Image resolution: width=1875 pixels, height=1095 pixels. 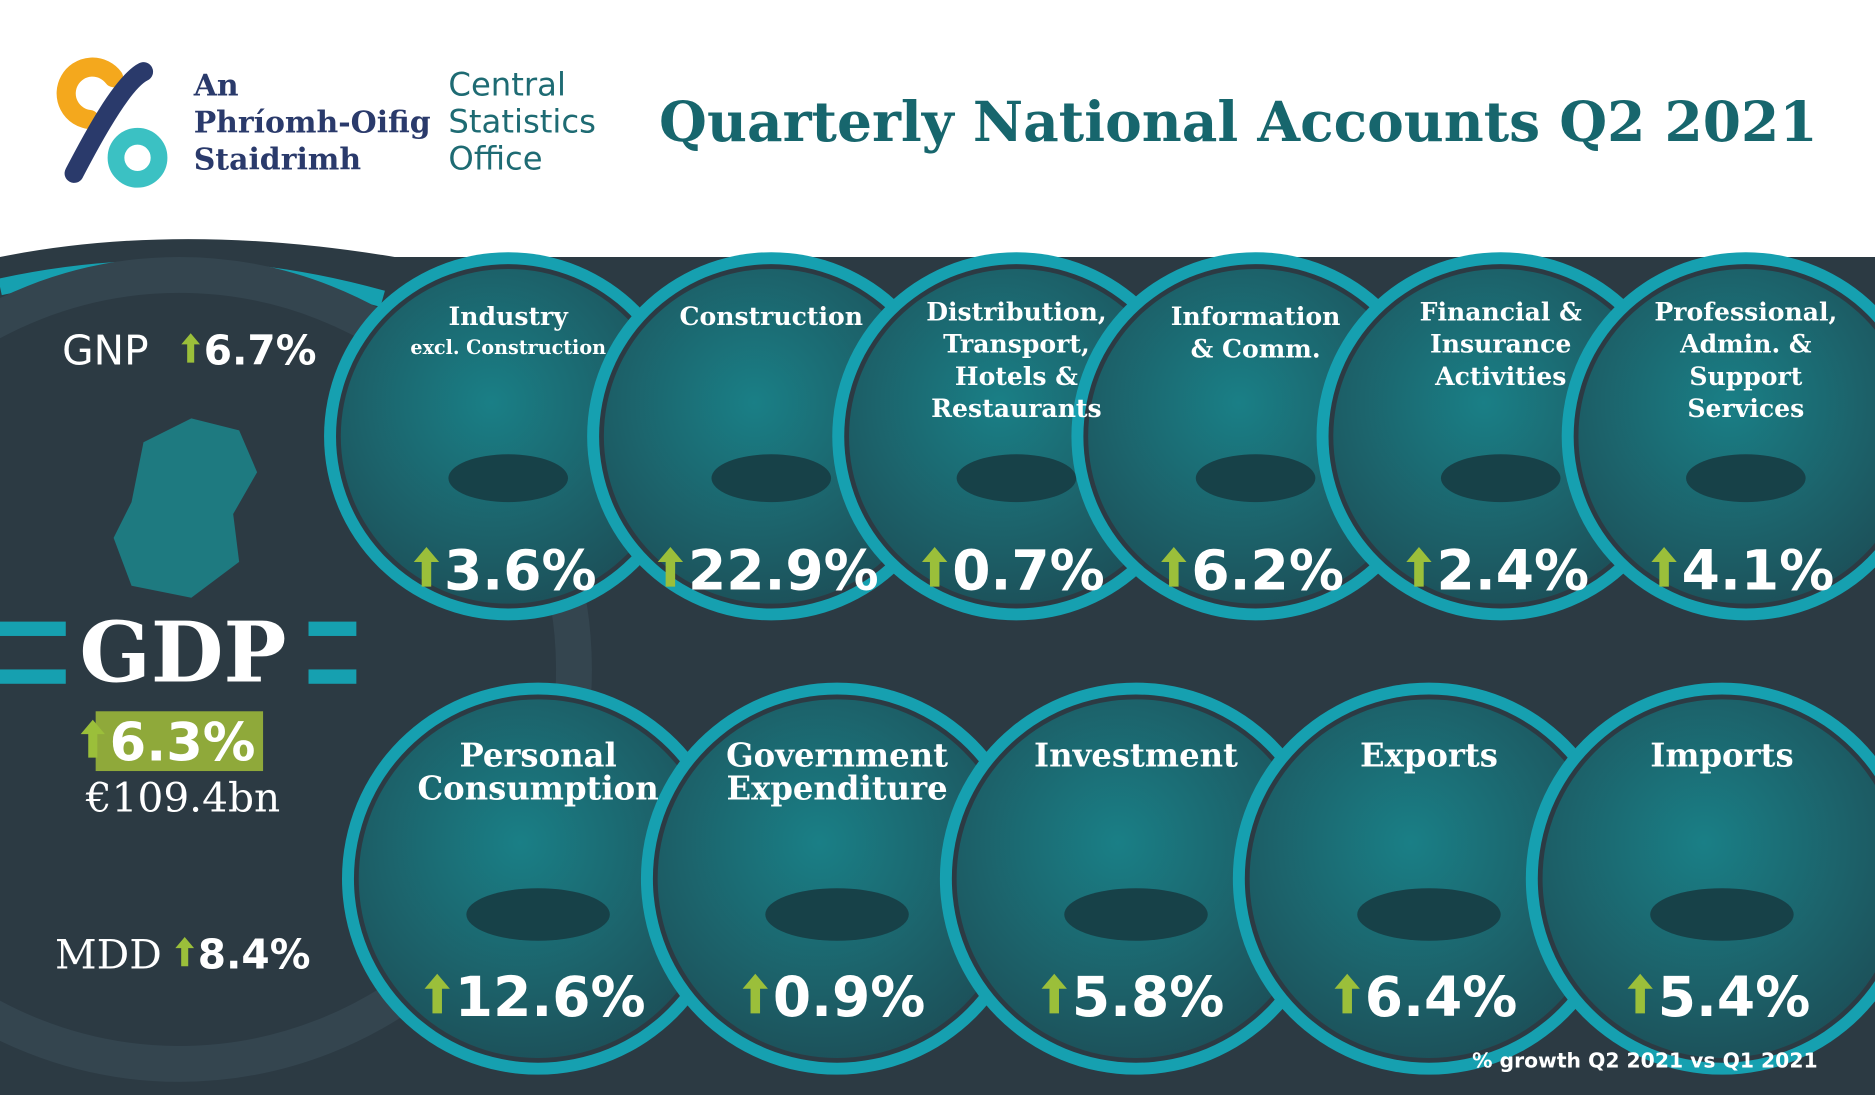 I want to click on logo-text: Office, so click(x=495, y=159).